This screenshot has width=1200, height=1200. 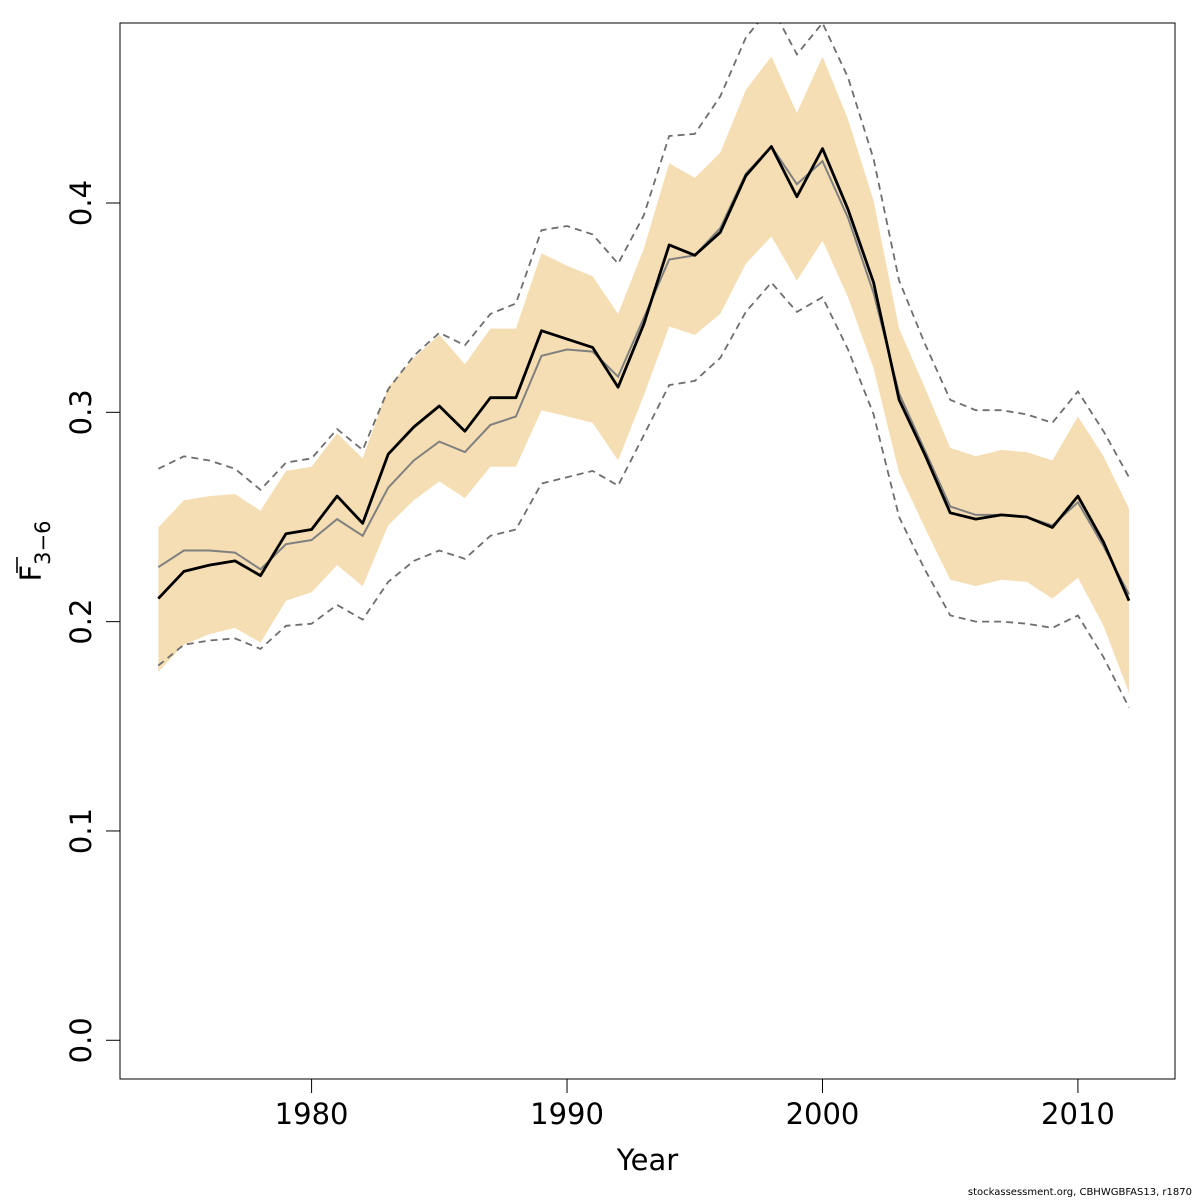 What do you see at coordinates (81, 203) in the screenshot?
I see `y-tick-label: 0.4` at bounding box center [81, 203].